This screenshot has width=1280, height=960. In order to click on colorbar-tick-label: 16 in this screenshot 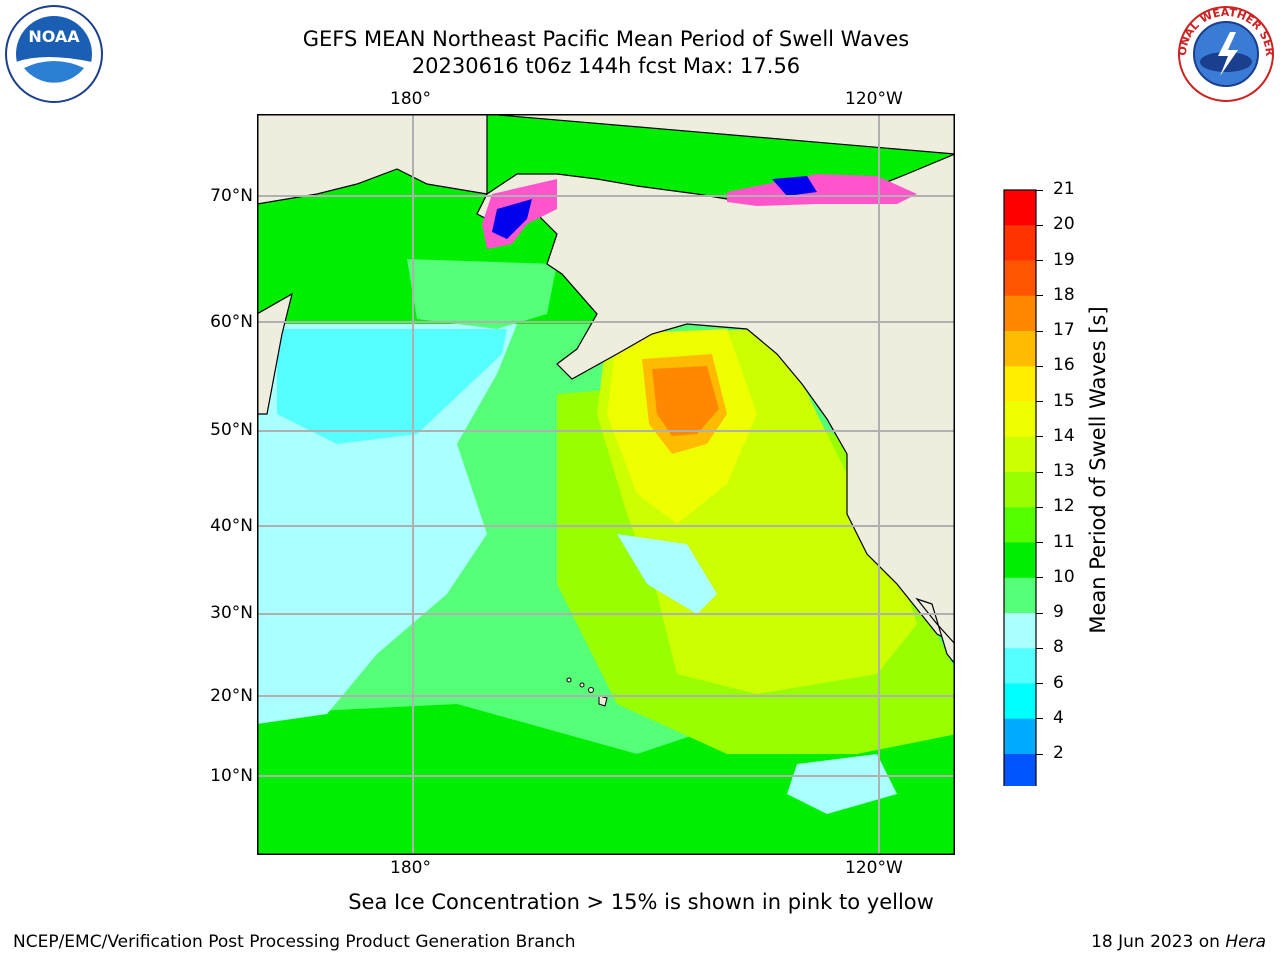, I will do `click(1064, 365)`.